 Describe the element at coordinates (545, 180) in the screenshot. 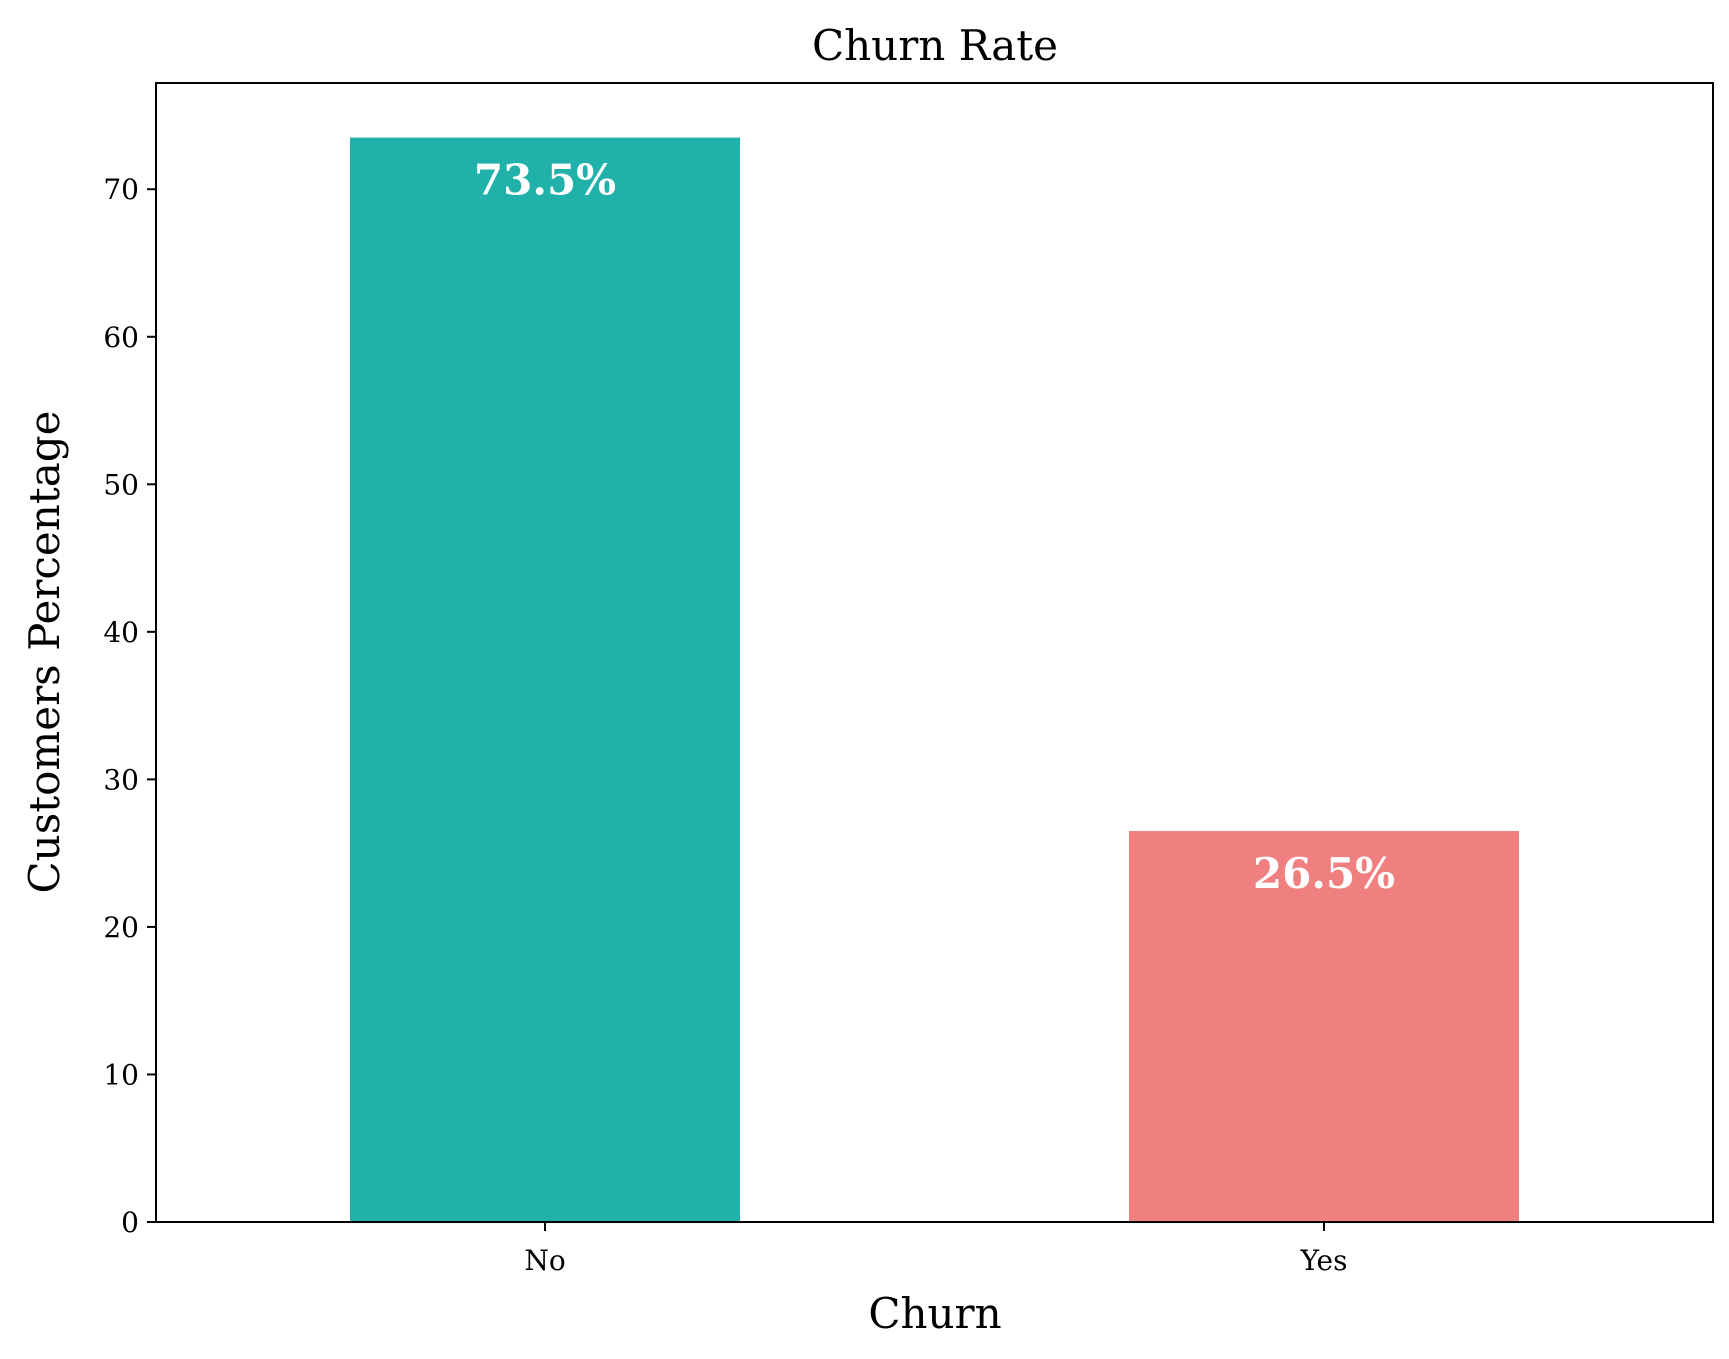

I see `data-label-no: 73.5%` at that location.